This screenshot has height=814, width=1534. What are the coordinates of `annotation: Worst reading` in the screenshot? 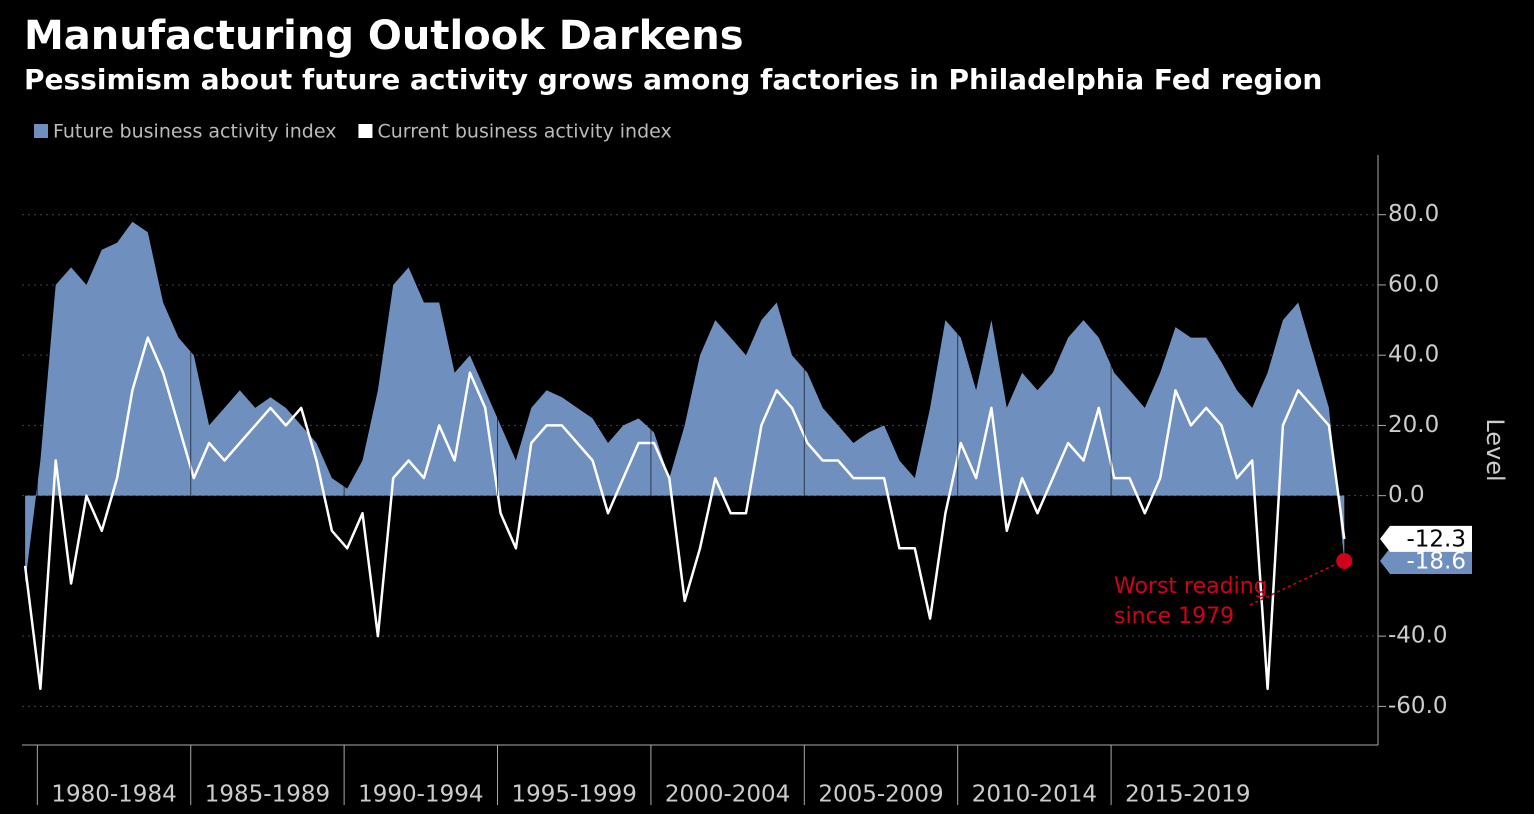 It's located at (1191, 586).